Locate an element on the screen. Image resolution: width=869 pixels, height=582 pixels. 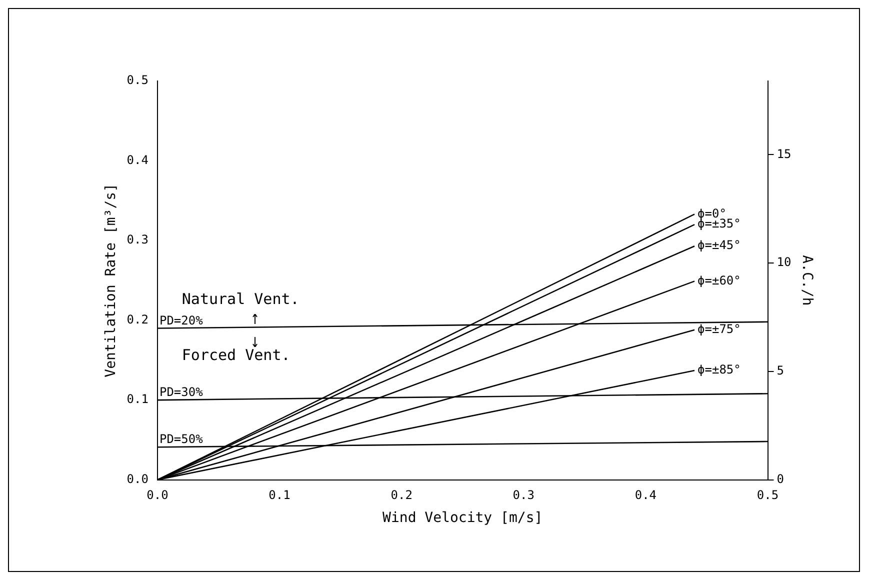
y2-tick-label: 15 is located at coordinates (784, 153).